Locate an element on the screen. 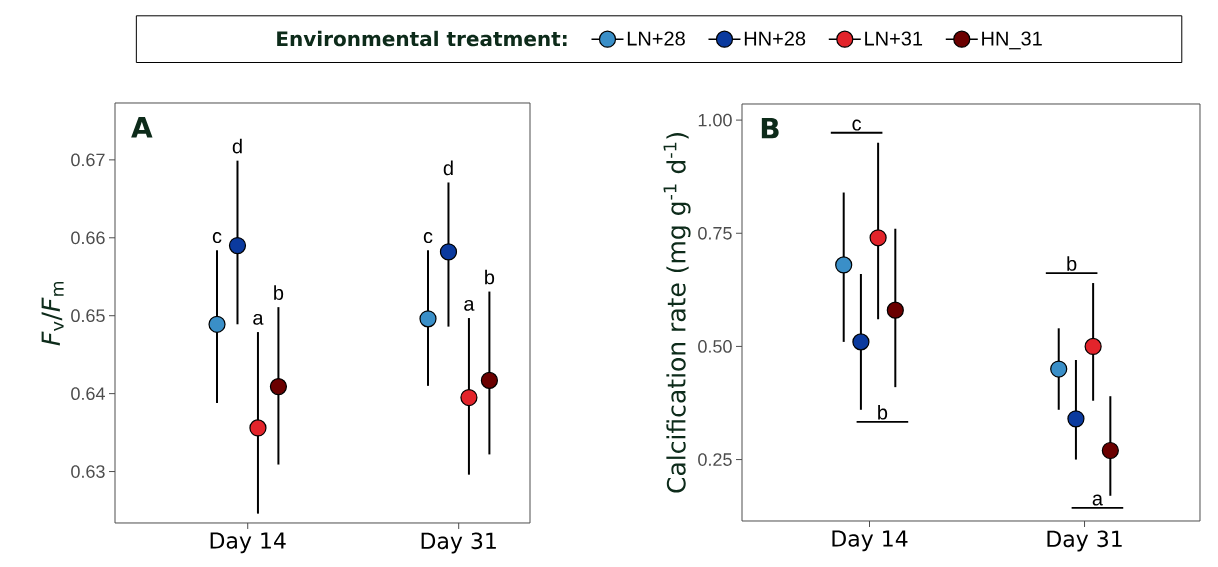 The width and height of the screenshot is (1218, 567). legend-label: LN+28 is located at coordinates (656, 38).